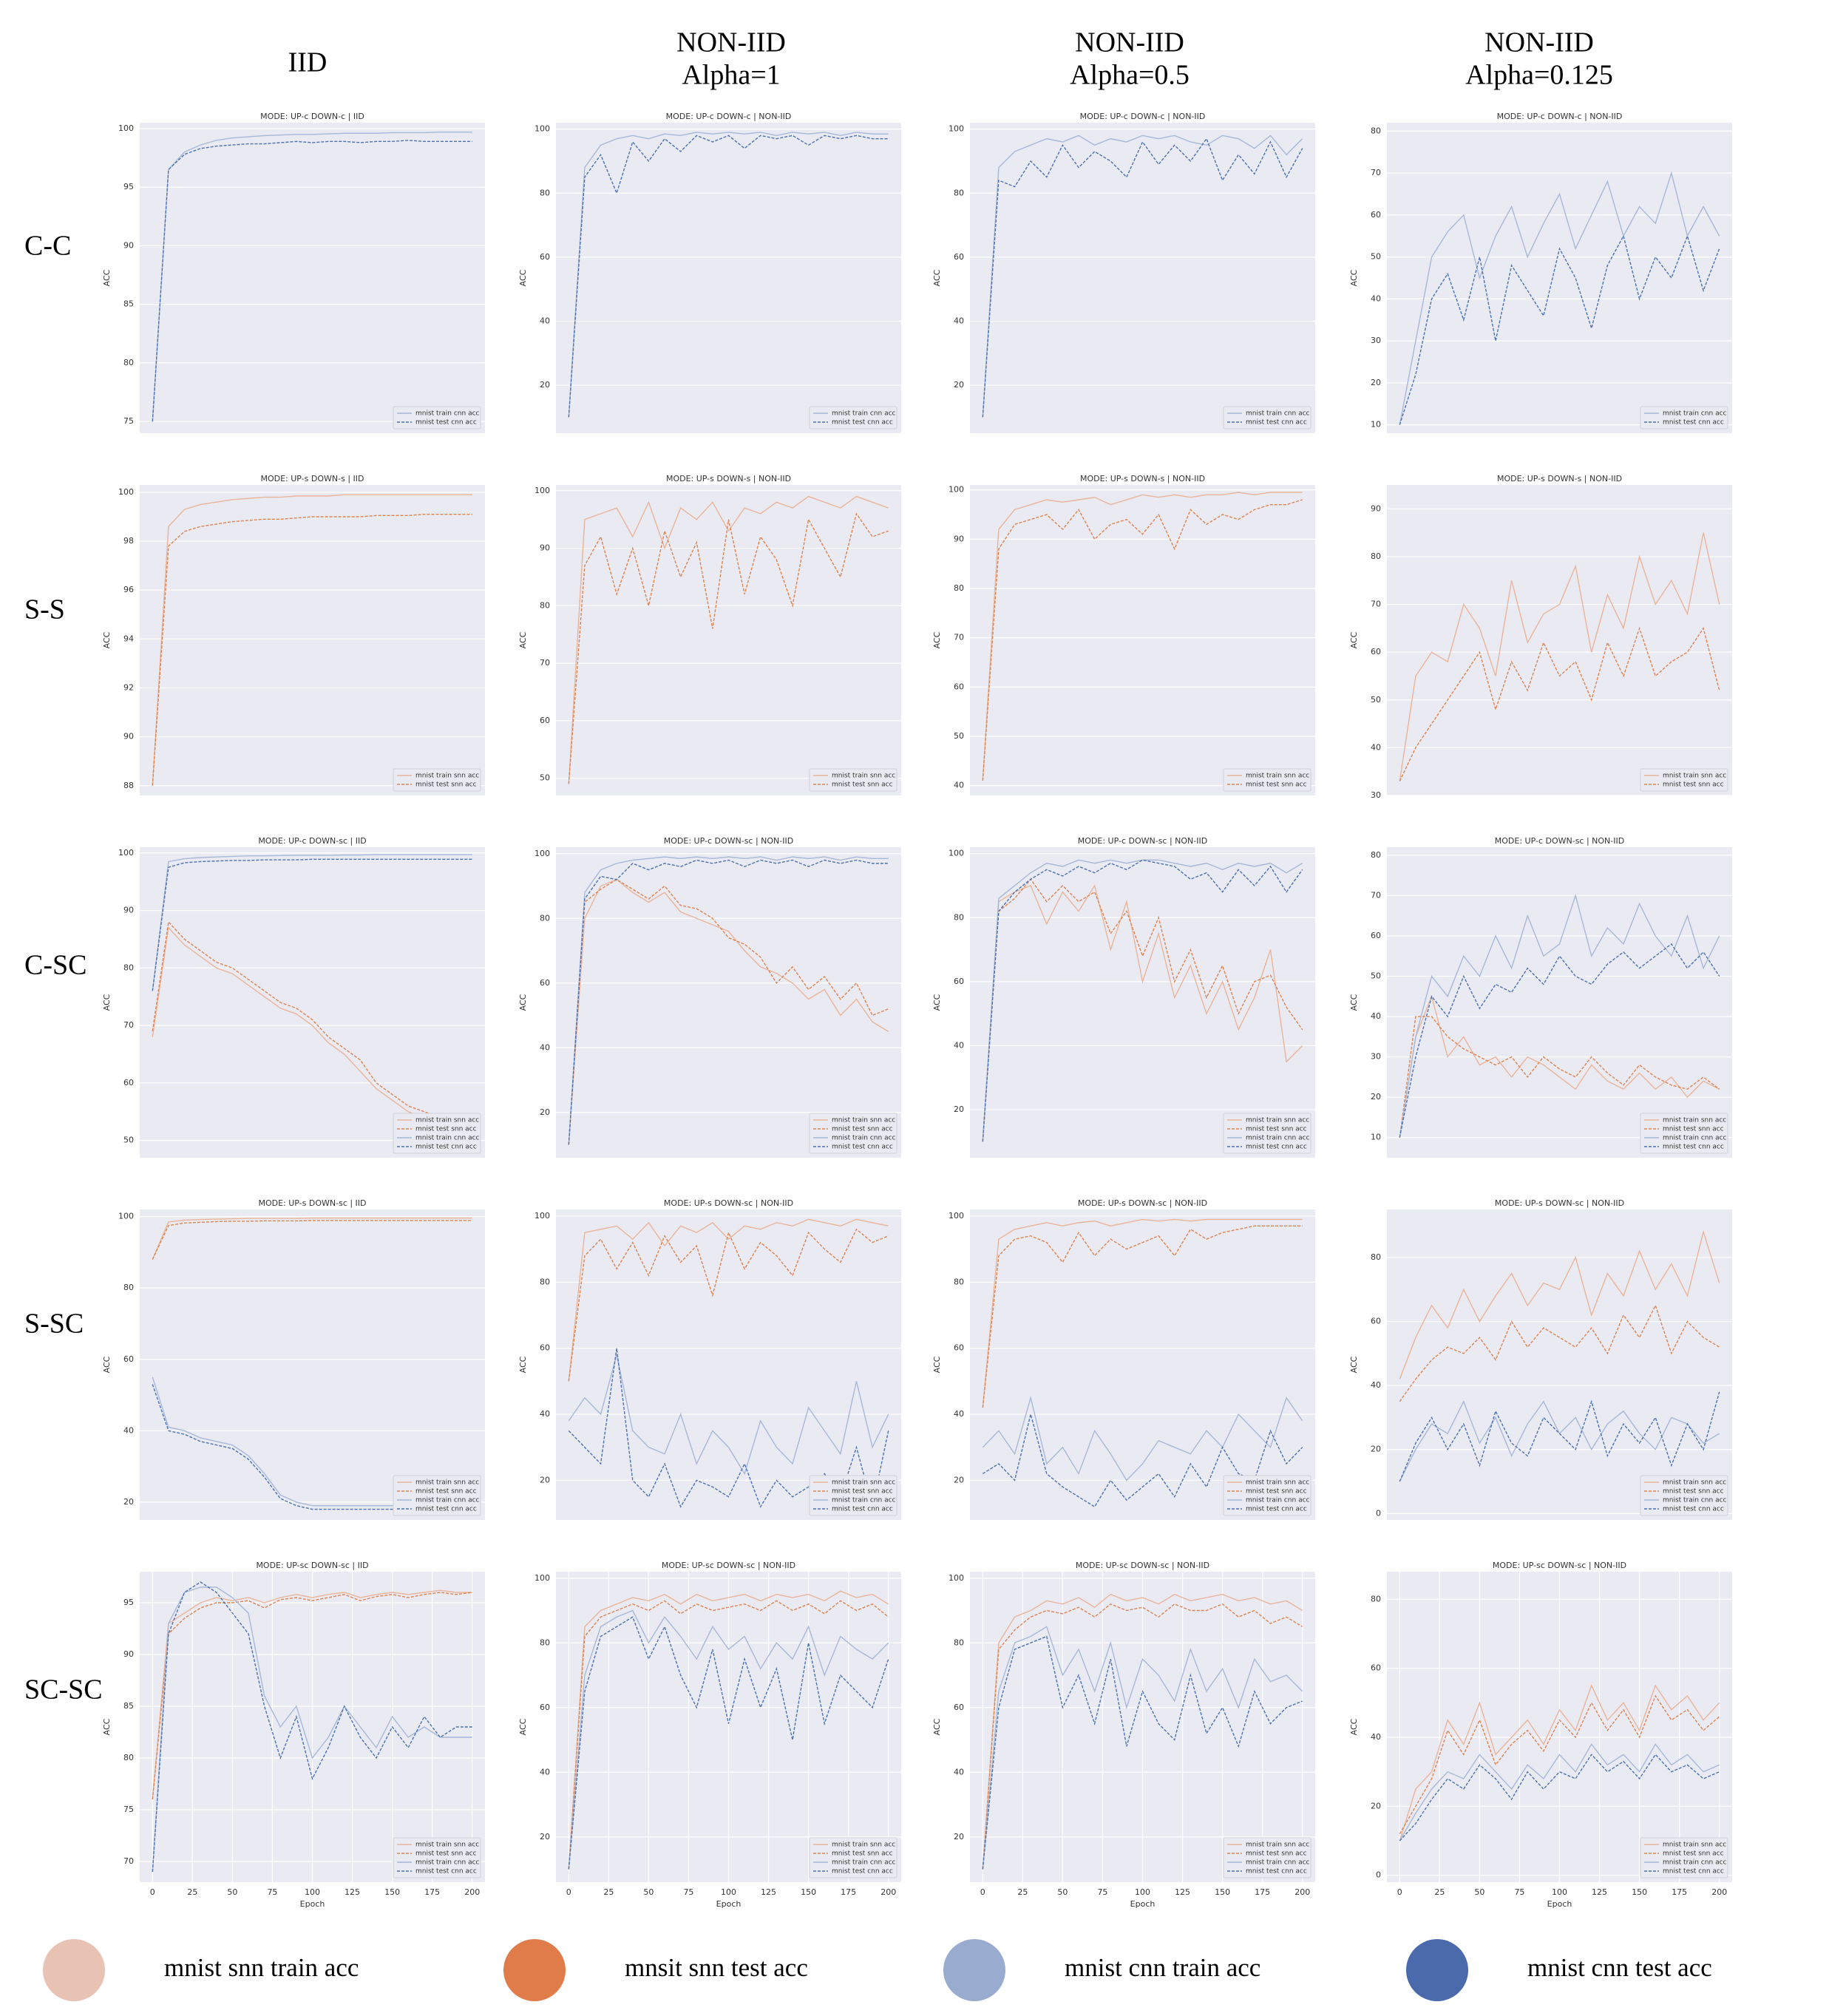  Describe the element at coordinates (1620, 1967) in the screenshot. I see `legend-label: mnist cnn test acc` at that location.